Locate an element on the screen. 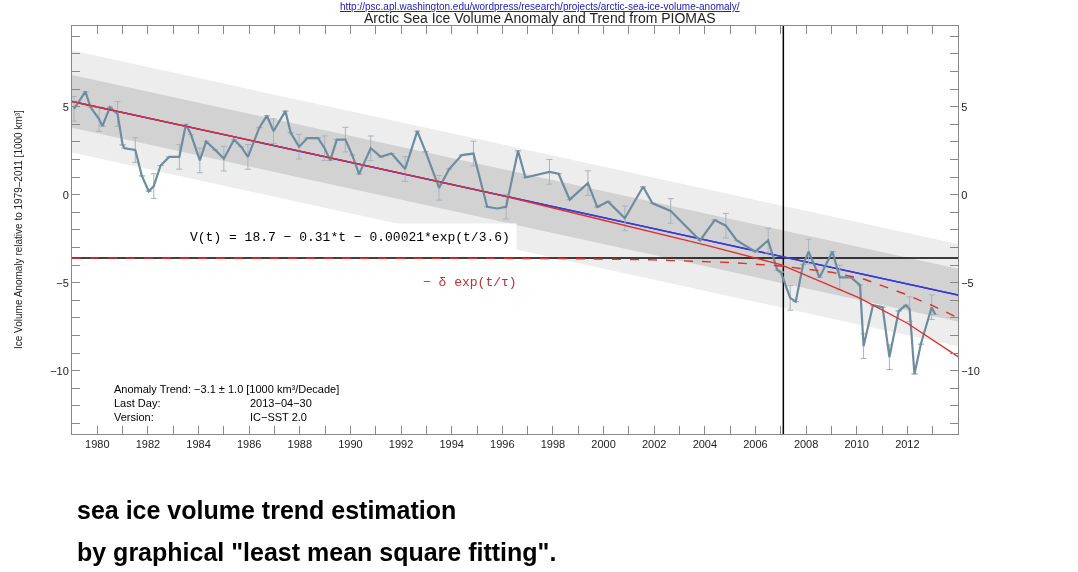  text: by graphical "least mean square fitting". is located at coordinates (317, 552).